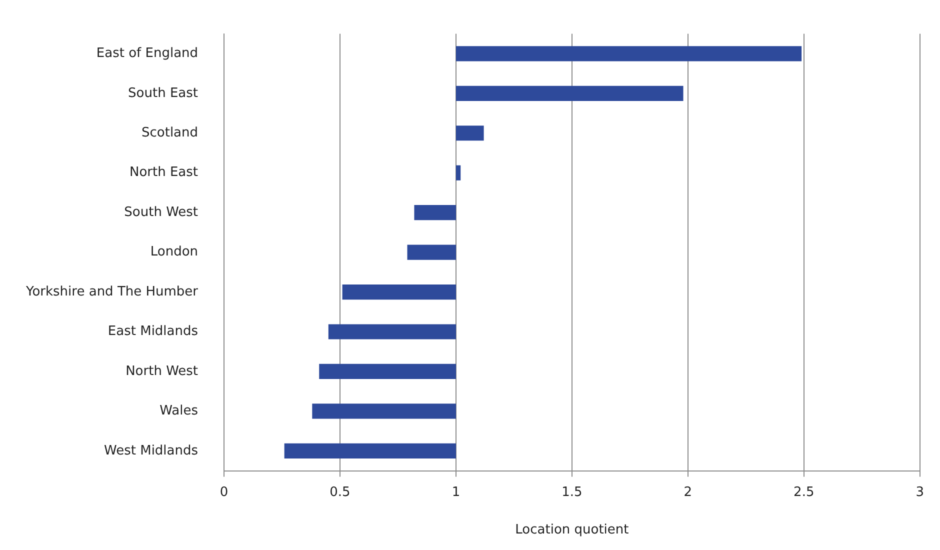 The height and width of the screenshot is (550, 940). I want to click on y-tick-label: East Midlands, so click(153, 332).